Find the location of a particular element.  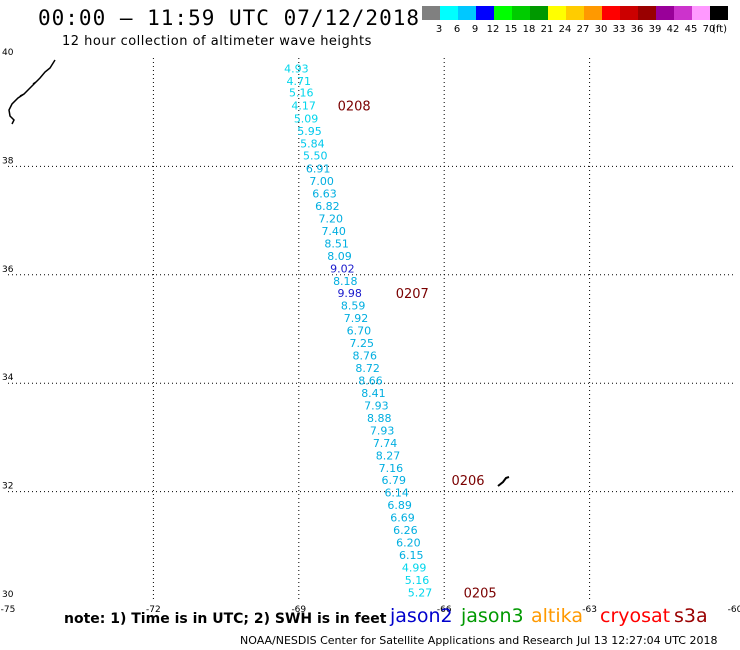

swh-value: 8.72 is located at coordinates (367, 368).